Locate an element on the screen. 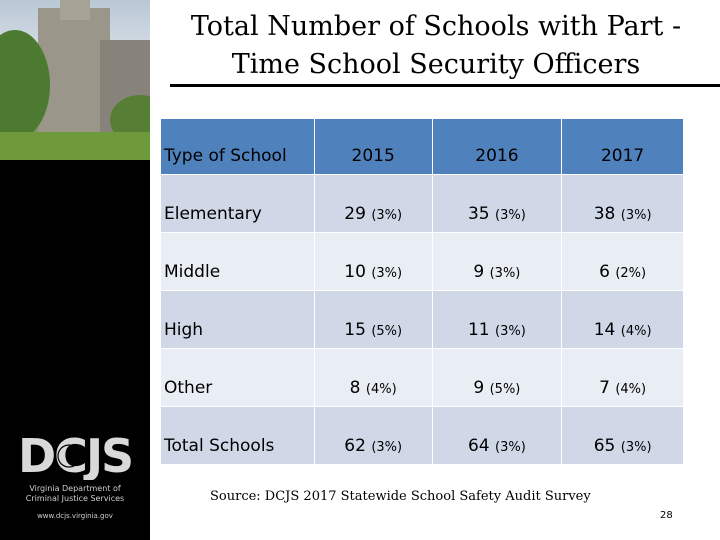 This screenshot has width=720, height=540. table-header-row: Type of School 2015 2016 2017 is located at coordinates (422, 146).